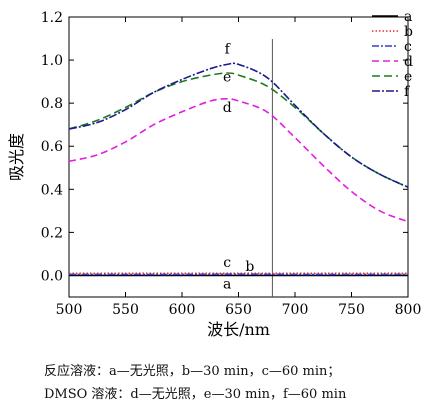 This screenshot has width=446, height=406. I want to click on x-tick-label: 500, so click(69, 310).